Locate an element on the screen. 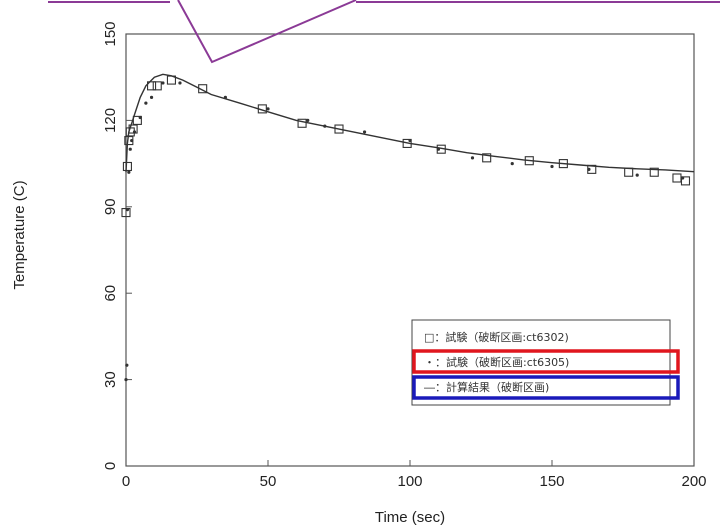 The width and height of the screenshot is (720, 529). x-axis-label: Time (sec) is located at coordinates (410, 517).